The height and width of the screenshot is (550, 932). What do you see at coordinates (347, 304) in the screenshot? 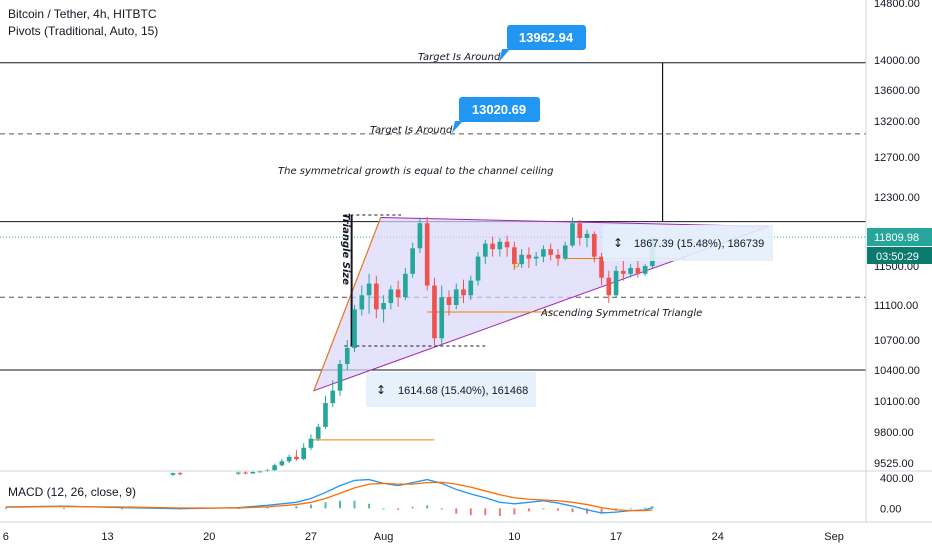
I see `triangle-left-edge` at bounding box center [347, 304].